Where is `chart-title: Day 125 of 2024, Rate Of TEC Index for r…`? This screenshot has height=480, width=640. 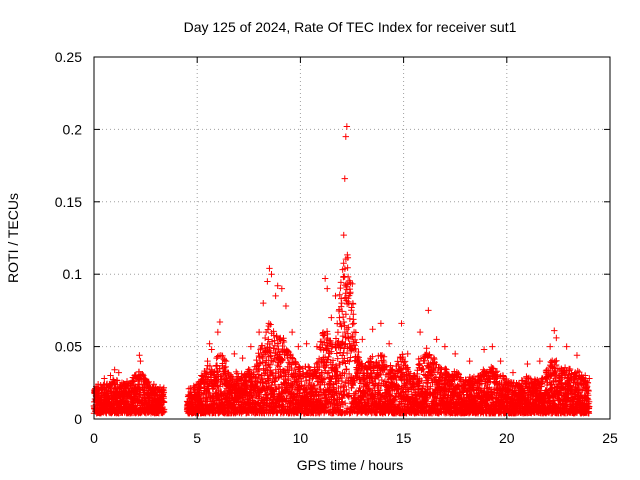
chart-title: Day 125 of 2024, Rate Of TEC Index for r… is located at coordinates (350, 27).